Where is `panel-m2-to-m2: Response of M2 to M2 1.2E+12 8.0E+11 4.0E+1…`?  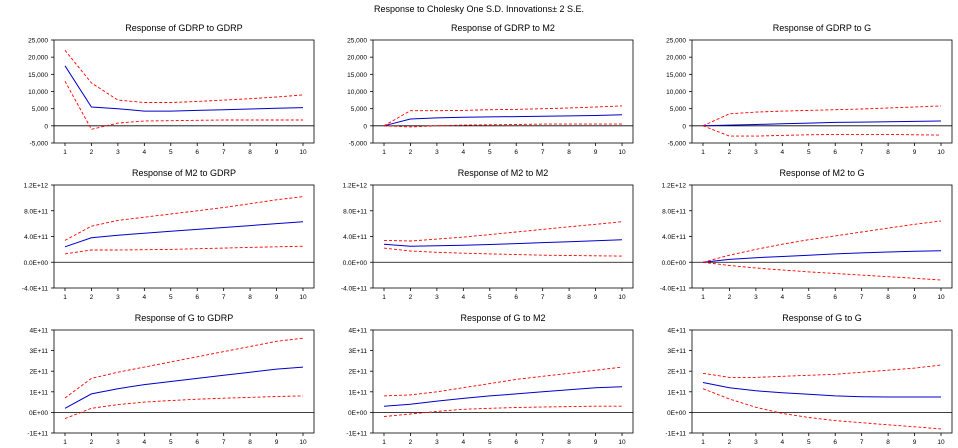
panel-m2-to-m2: Response of M2 to M2 1.2E+12 8.0E+11 4.0E+1… is located at coordinates (487, 234).